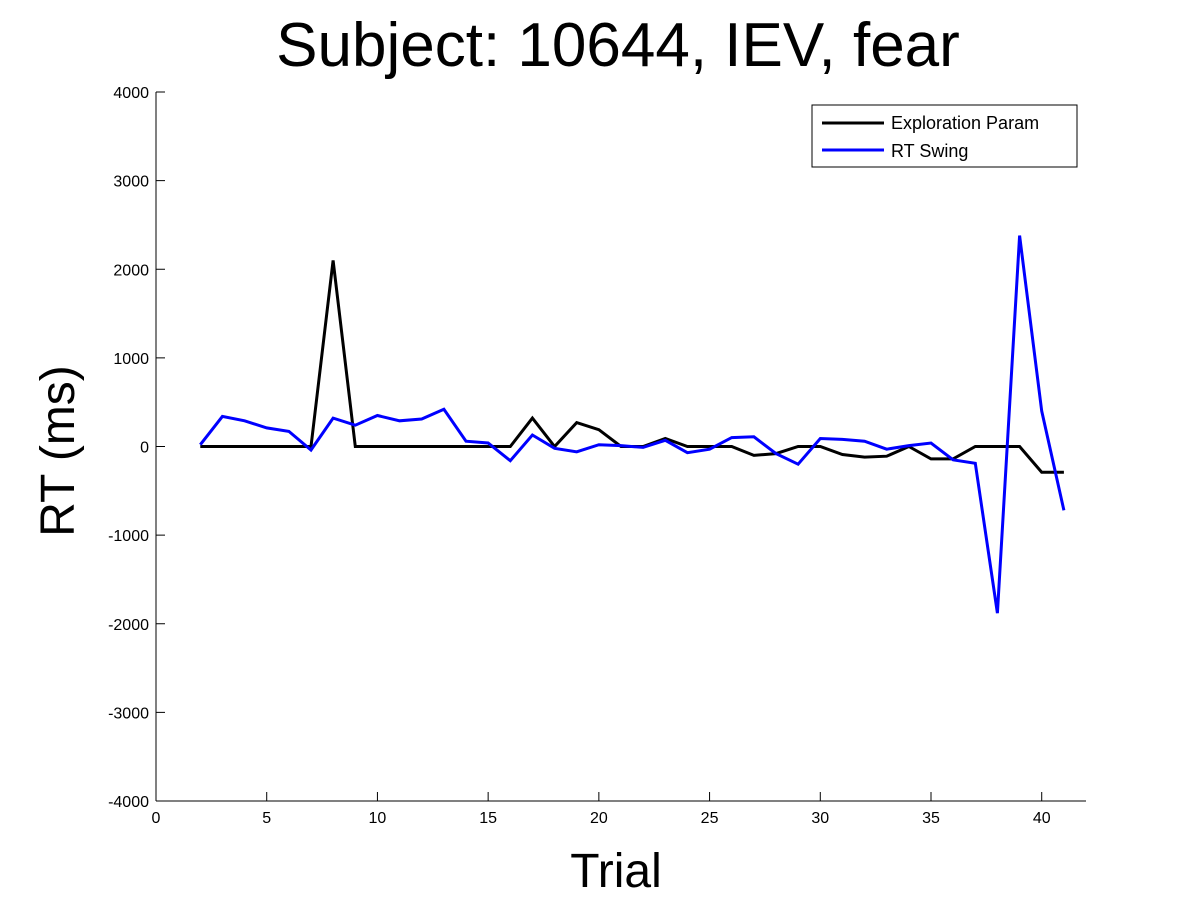  I want to click on y-tick-label: -4000, so click(128, 802).